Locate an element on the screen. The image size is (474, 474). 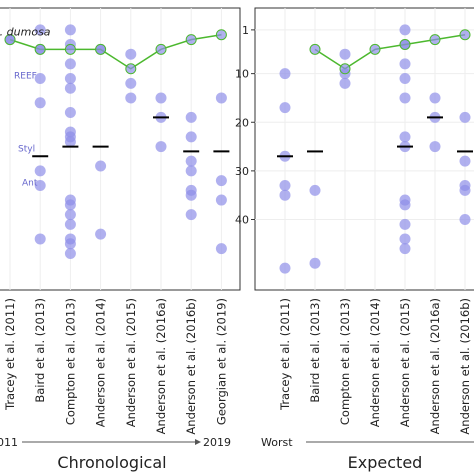
axis-start: Worst is located at coordinates (277, 442).